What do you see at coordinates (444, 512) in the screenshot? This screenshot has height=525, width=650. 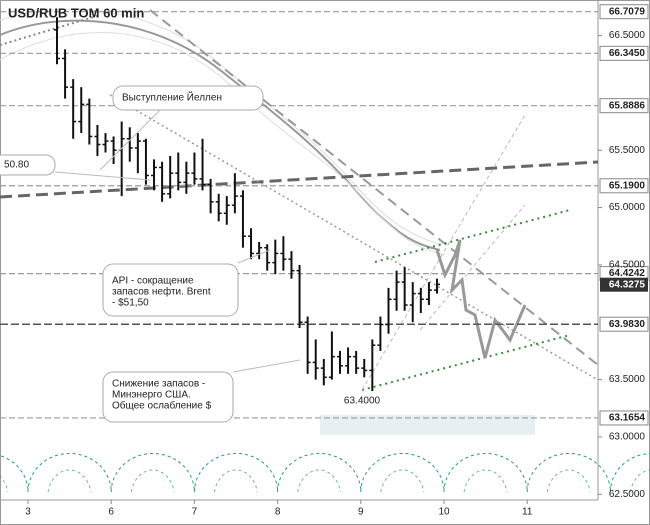 I see `x-tick-label: 10` at bounding box center [444, 512].